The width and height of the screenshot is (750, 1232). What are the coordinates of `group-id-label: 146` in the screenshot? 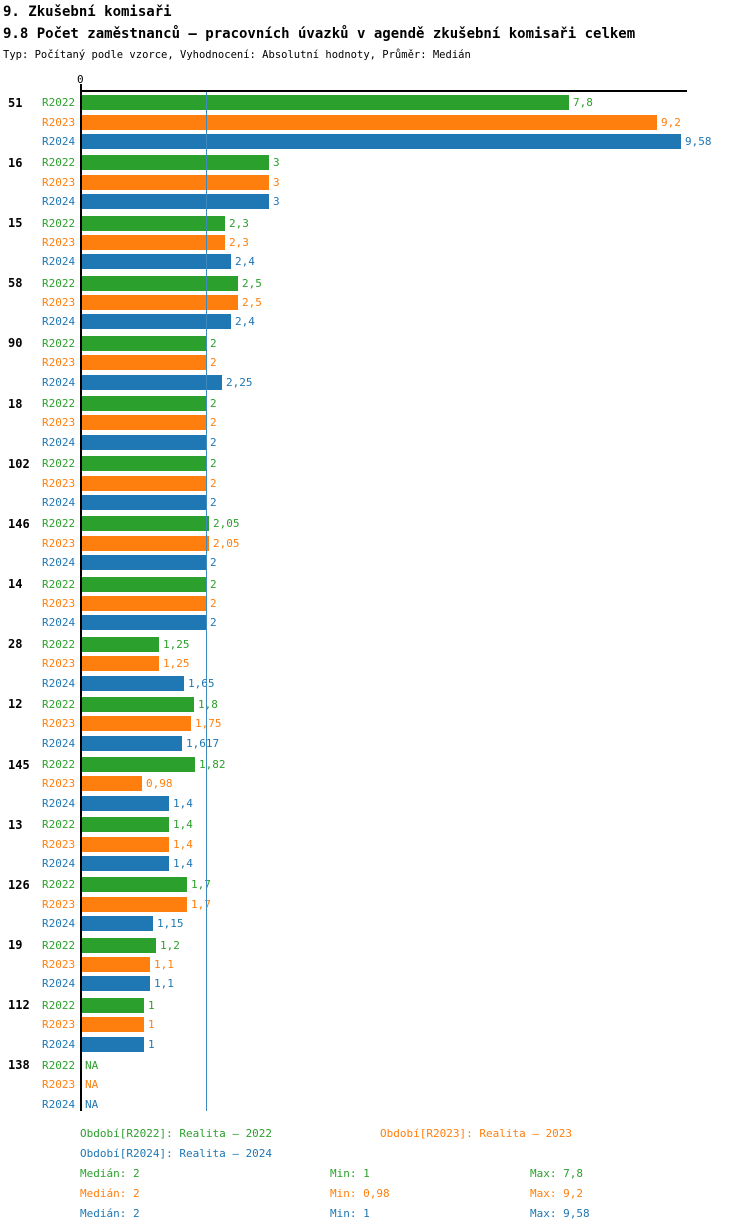 It's located at (19, 523).